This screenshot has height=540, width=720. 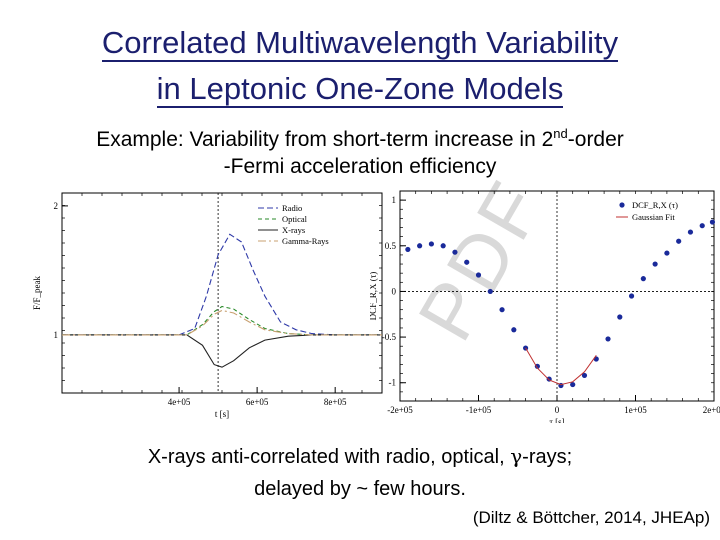 What do you see at coordinates (295, 219) in the screenshot?
I see `legend-label: Optical` at bounding box center [295, 219].